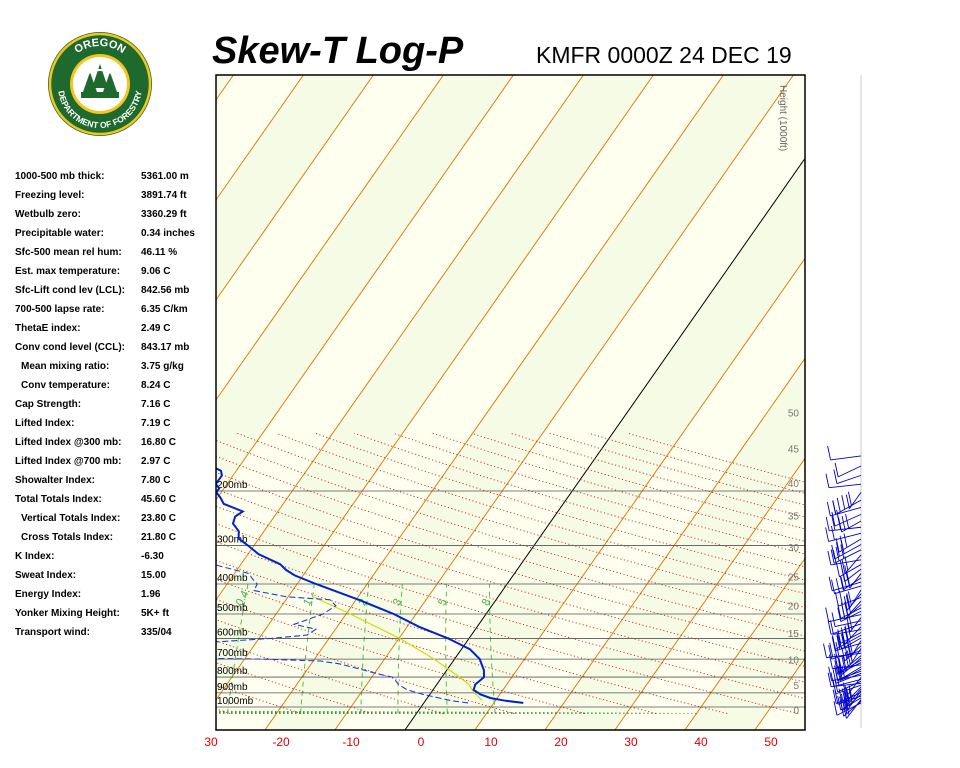 The width and height of the screenshot is (960, 768). Describe the element at coordinates (162, 366) in the screenshot. I see `index-value: 3.75 g/kg` at that location.